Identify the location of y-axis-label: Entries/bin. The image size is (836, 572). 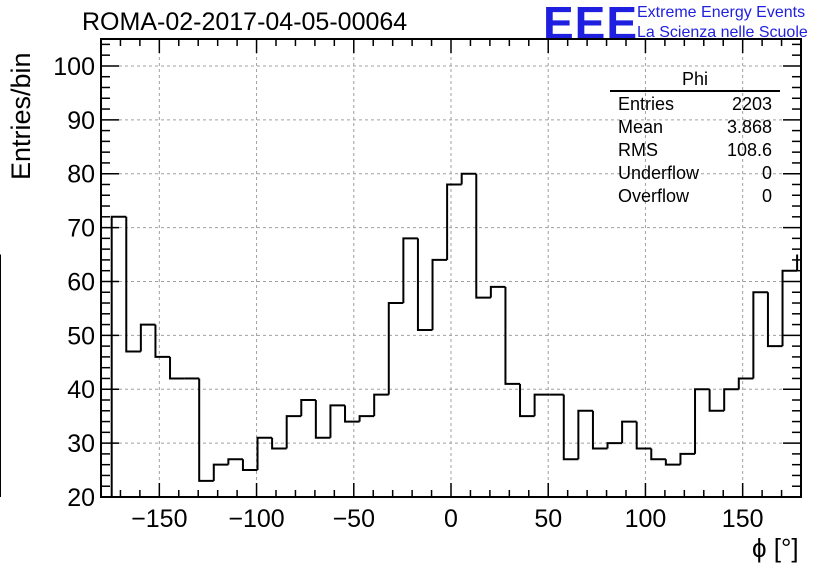
(21, 116).